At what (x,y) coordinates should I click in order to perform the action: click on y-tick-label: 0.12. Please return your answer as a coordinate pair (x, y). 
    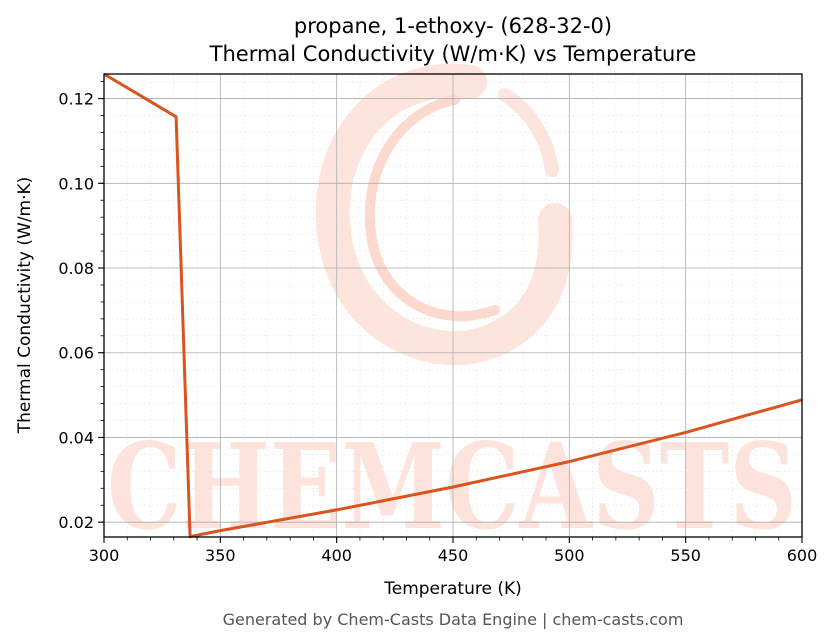
    Looking at the image, I should click on (76, 99).